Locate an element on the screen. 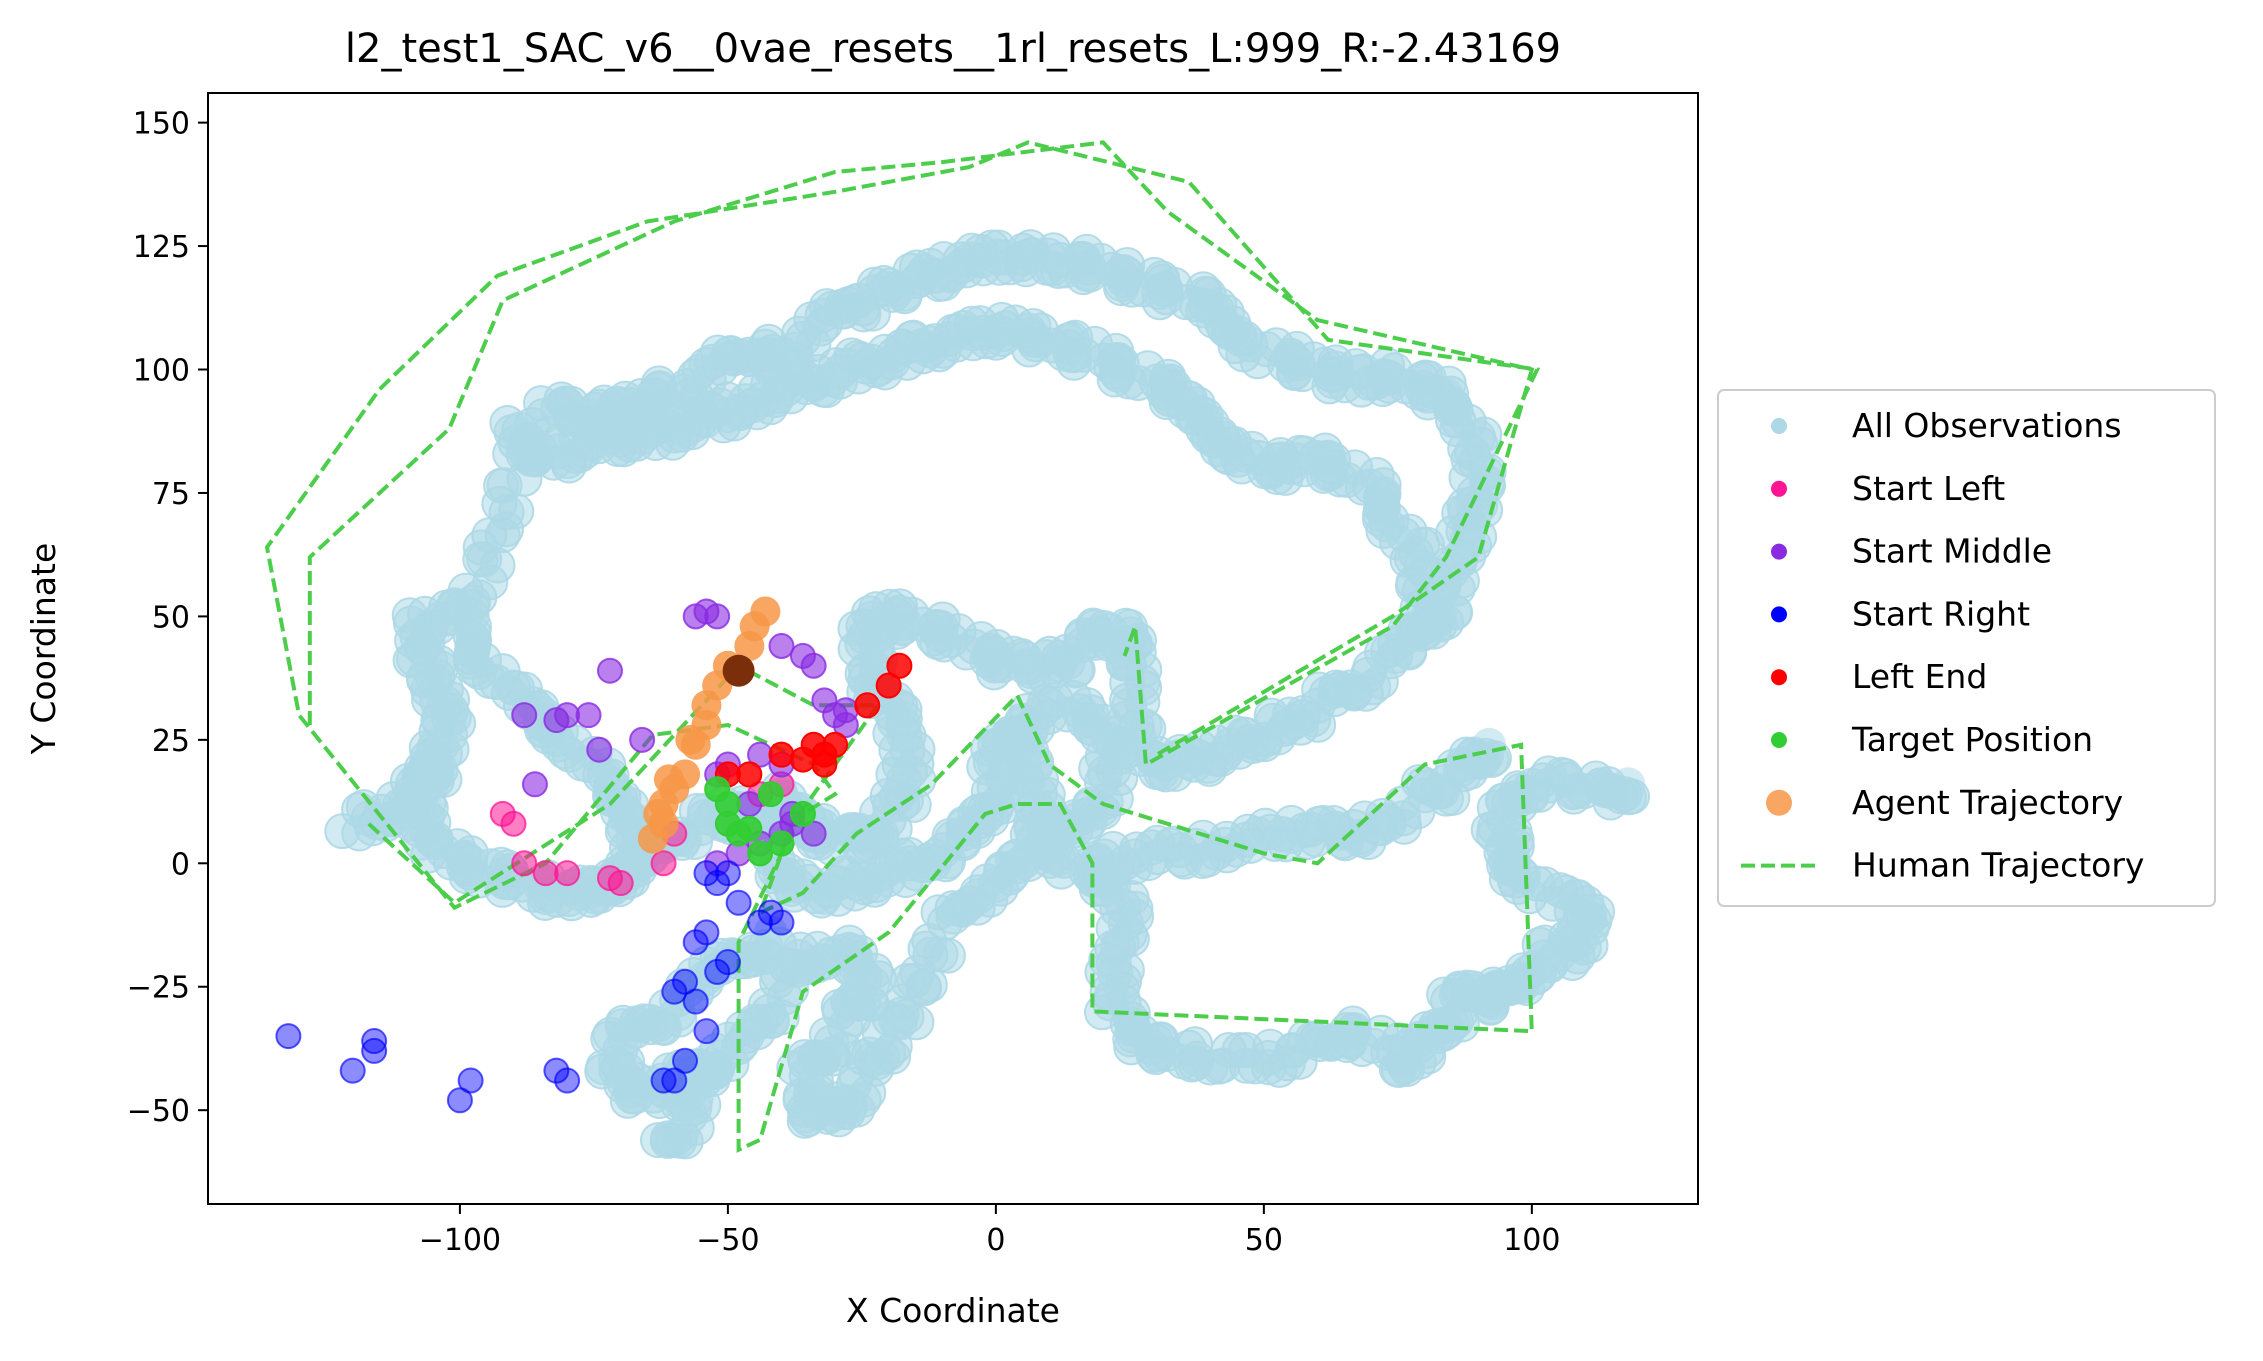 This screenshot has width=2263, height=1361. y-tick-label: 50 is located at coordinates (171, 617).